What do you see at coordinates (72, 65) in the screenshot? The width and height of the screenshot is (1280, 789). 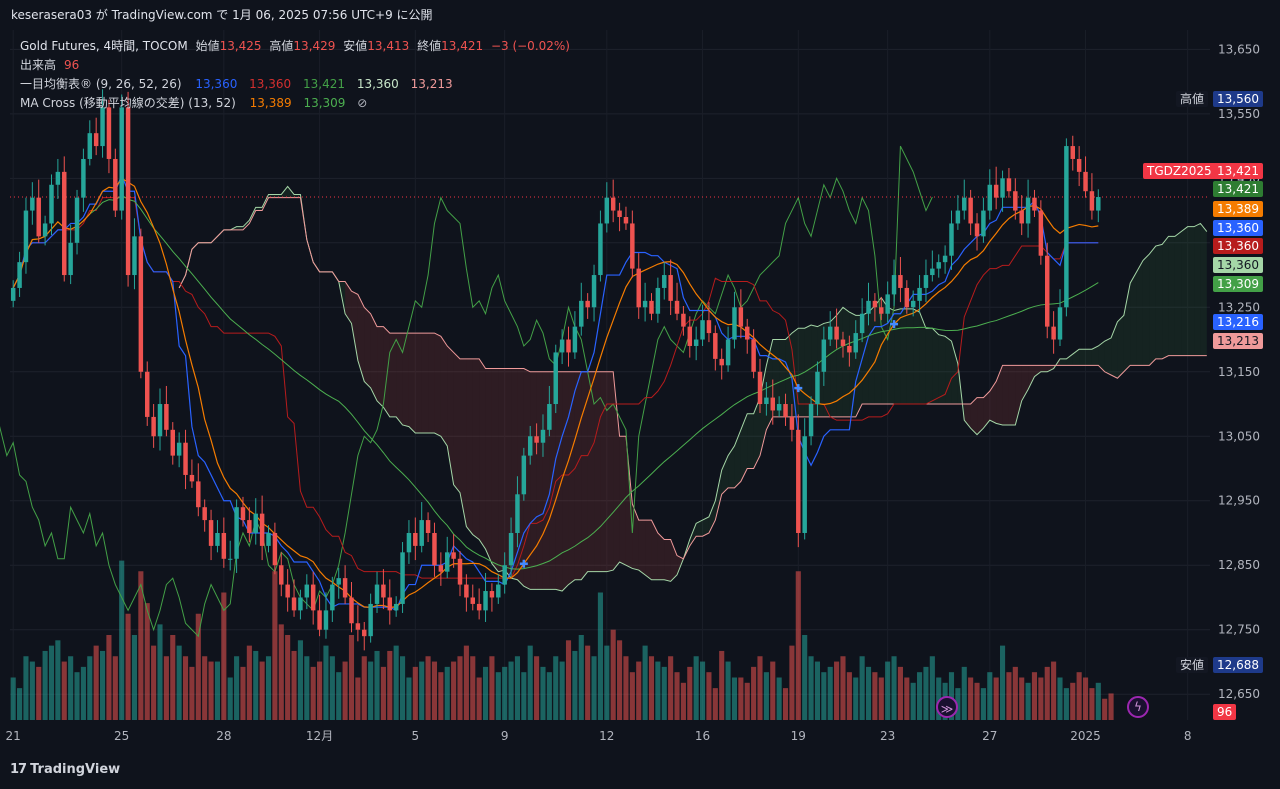 I see `legend-volume: 96` at bounding box center [72, 65].